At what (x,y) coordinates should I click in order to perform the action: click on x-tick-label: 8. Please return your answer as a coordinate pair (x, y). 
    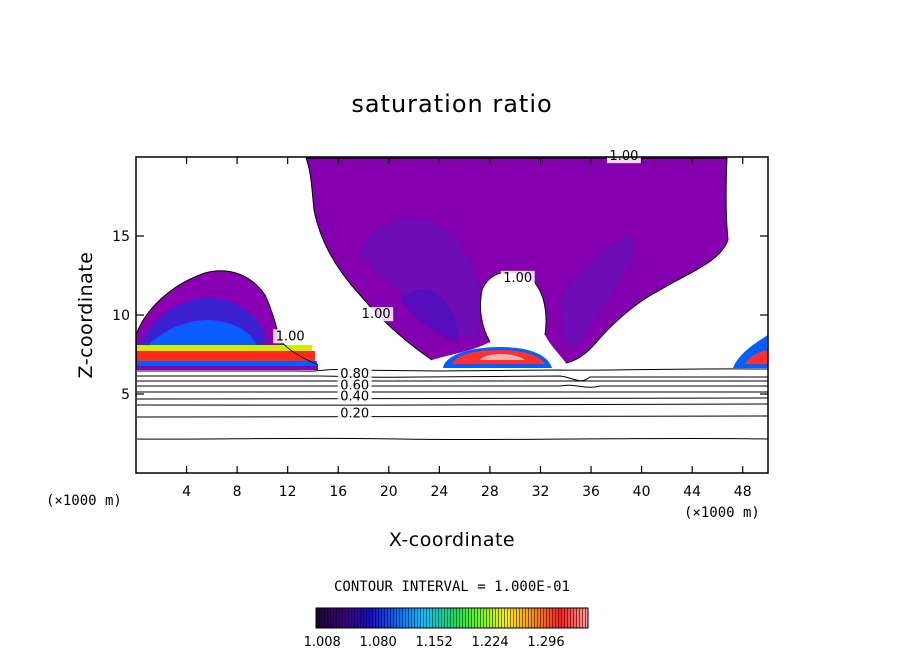
    Looking at the image, I should click on (237, 492).